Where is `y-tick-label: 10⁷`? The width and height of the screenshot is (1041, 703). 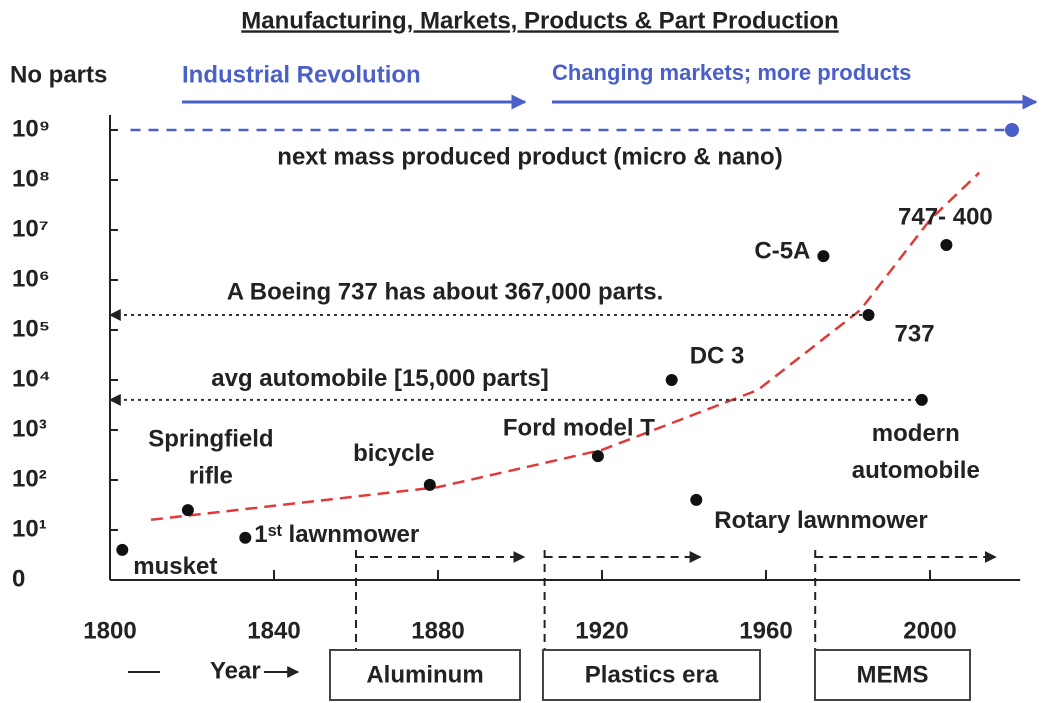 y-tick-label: 10⁷ is located at coordinates (30, 228).